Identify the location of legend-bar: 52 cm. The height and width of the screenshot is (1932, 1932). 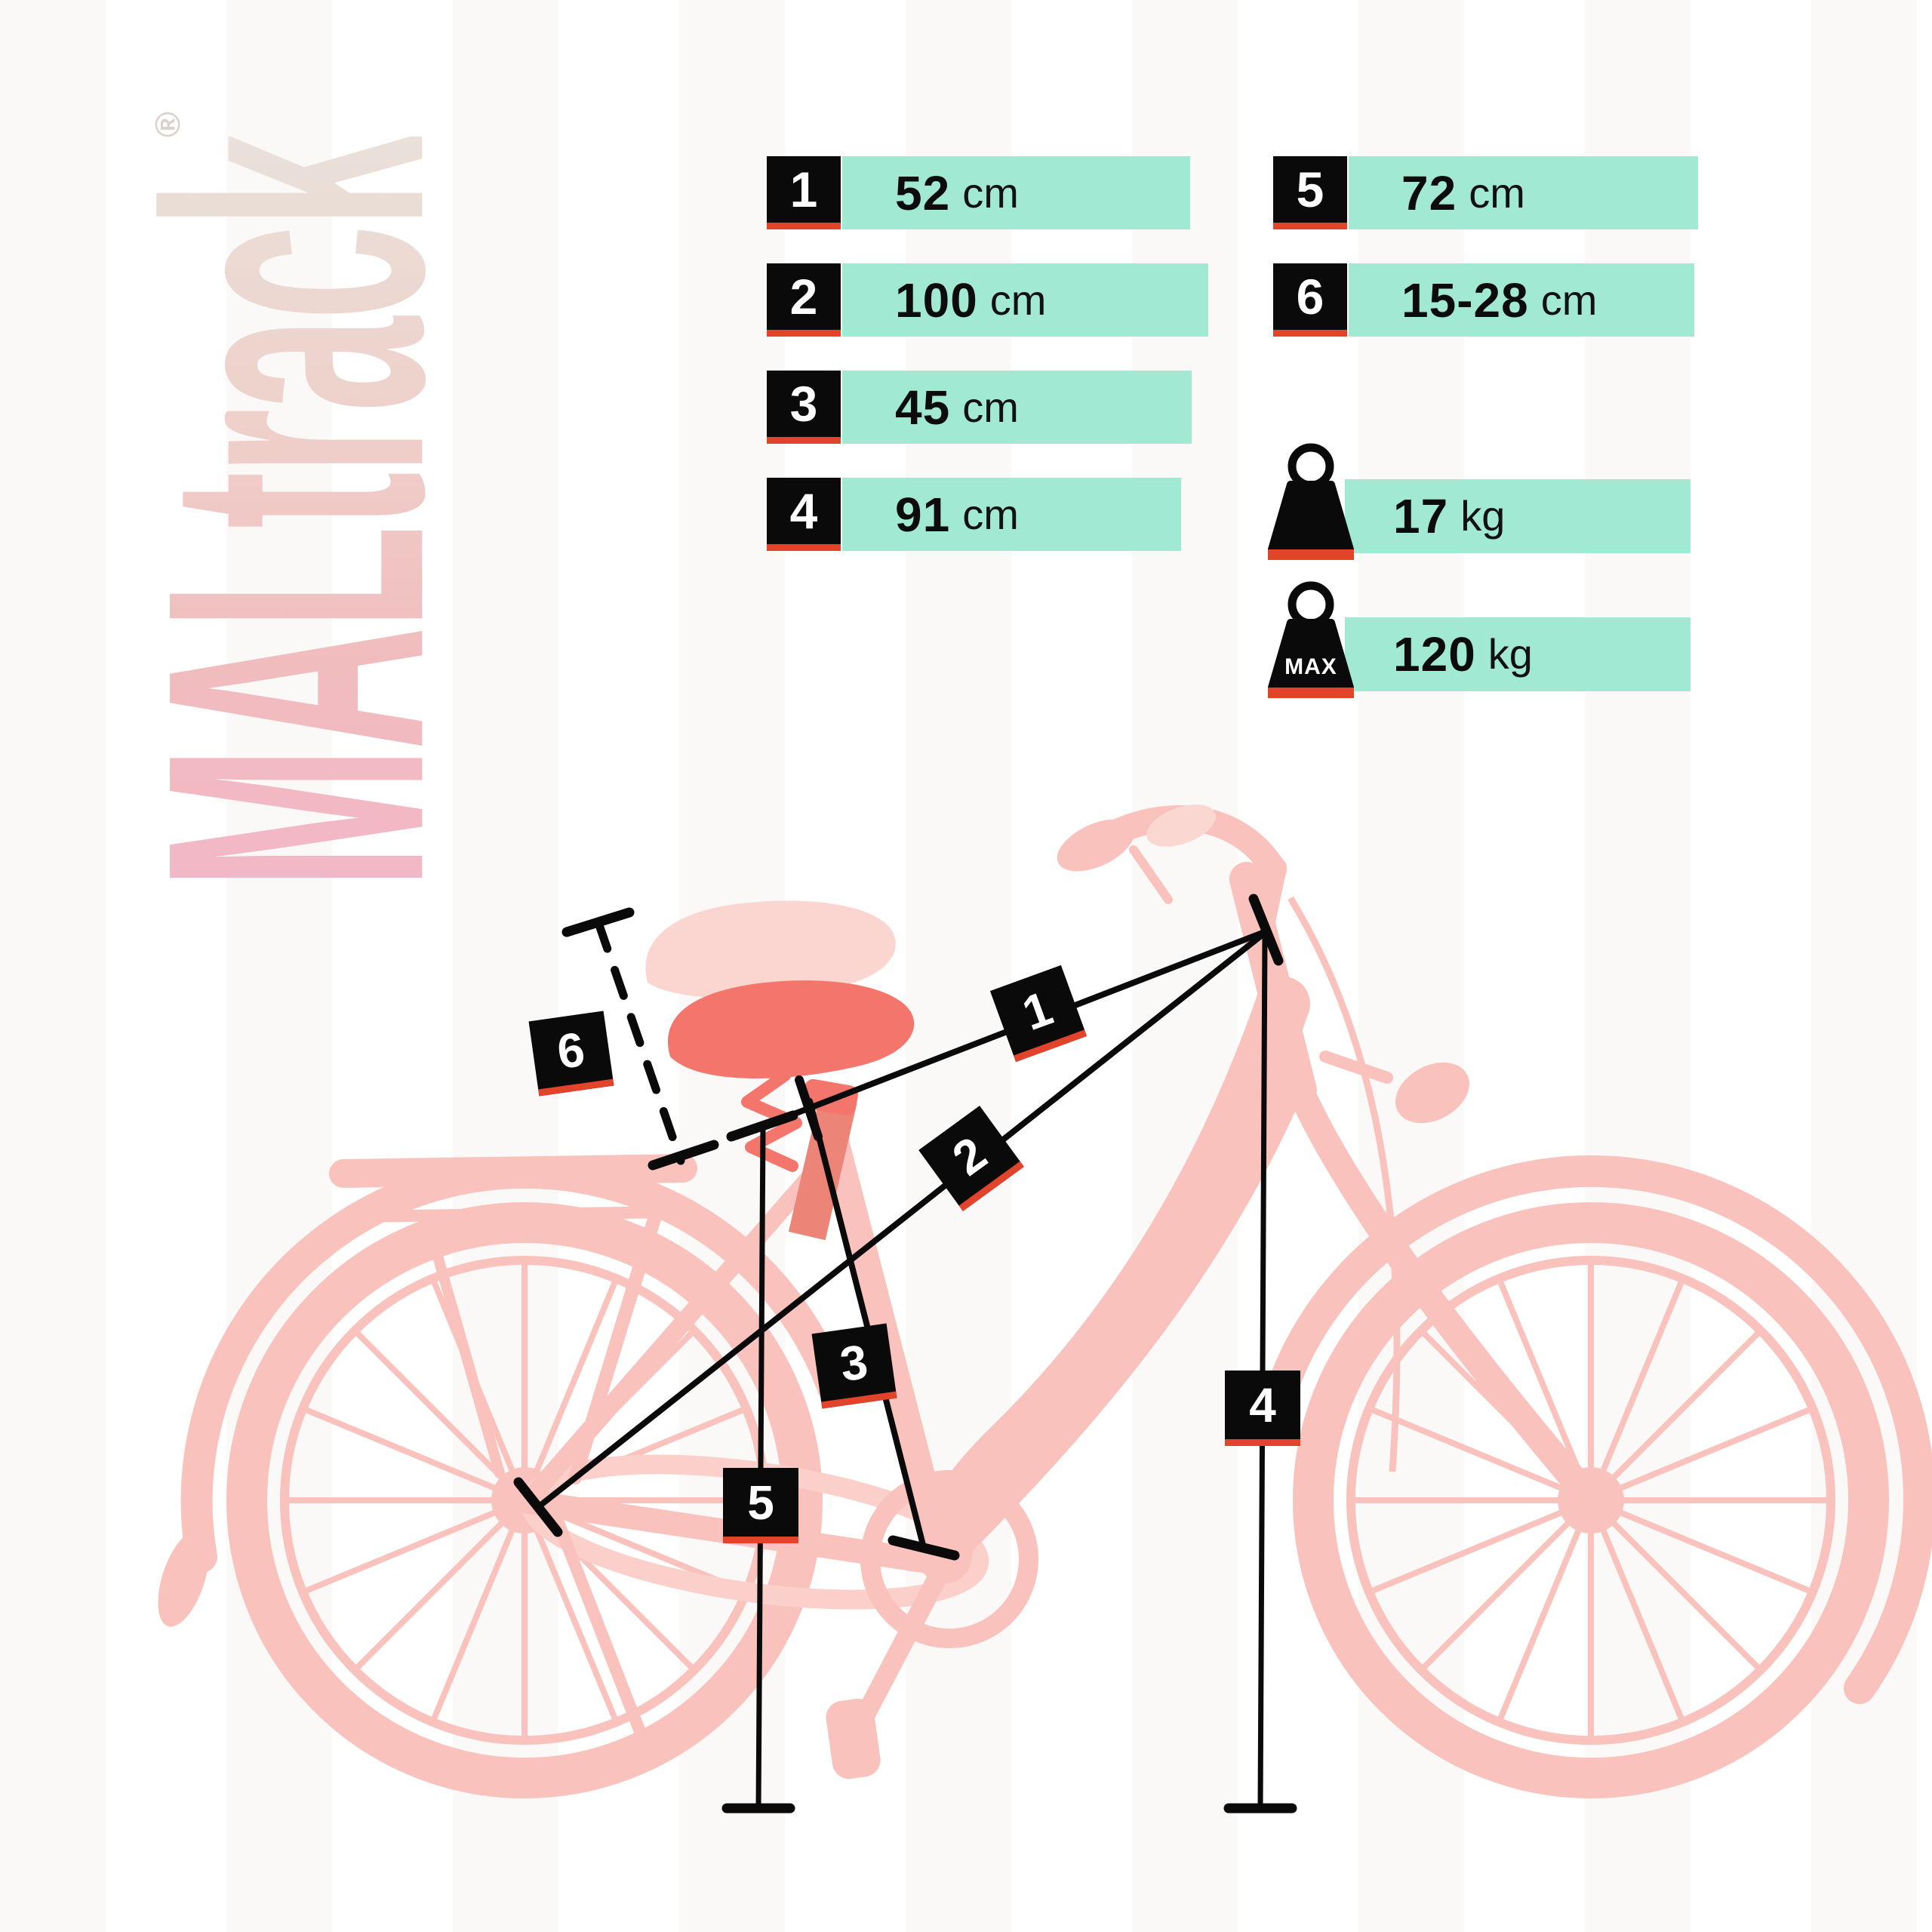
(1016, 192).